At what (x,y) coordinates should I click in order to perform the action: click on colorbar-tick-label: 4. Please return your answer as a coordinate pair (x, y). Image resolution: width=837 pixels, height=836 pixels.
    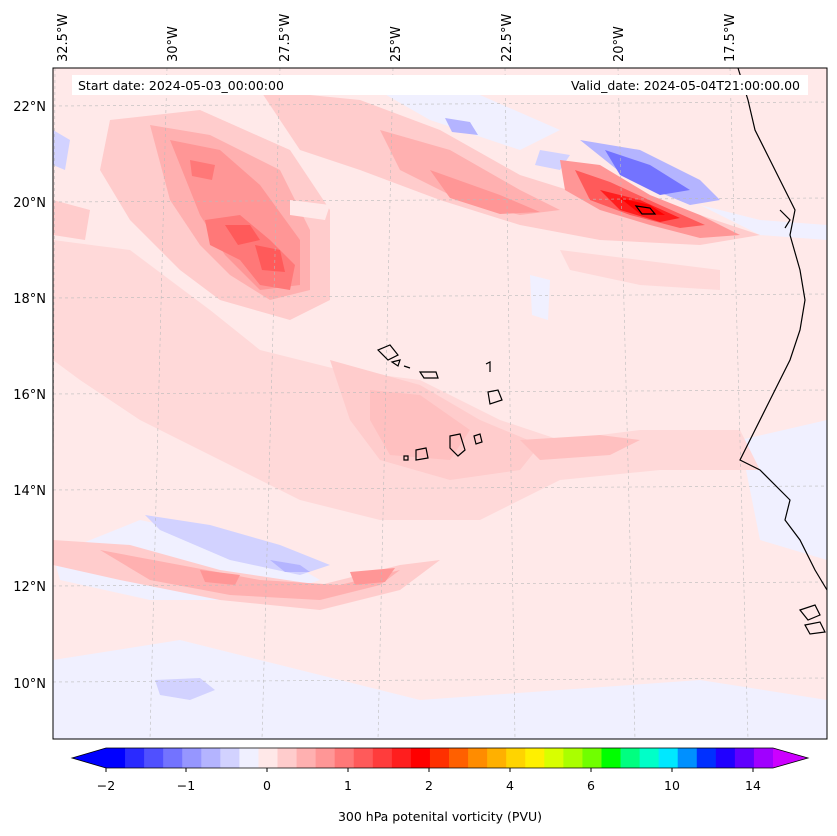
    Looking at the image, I should click on (510, 785).